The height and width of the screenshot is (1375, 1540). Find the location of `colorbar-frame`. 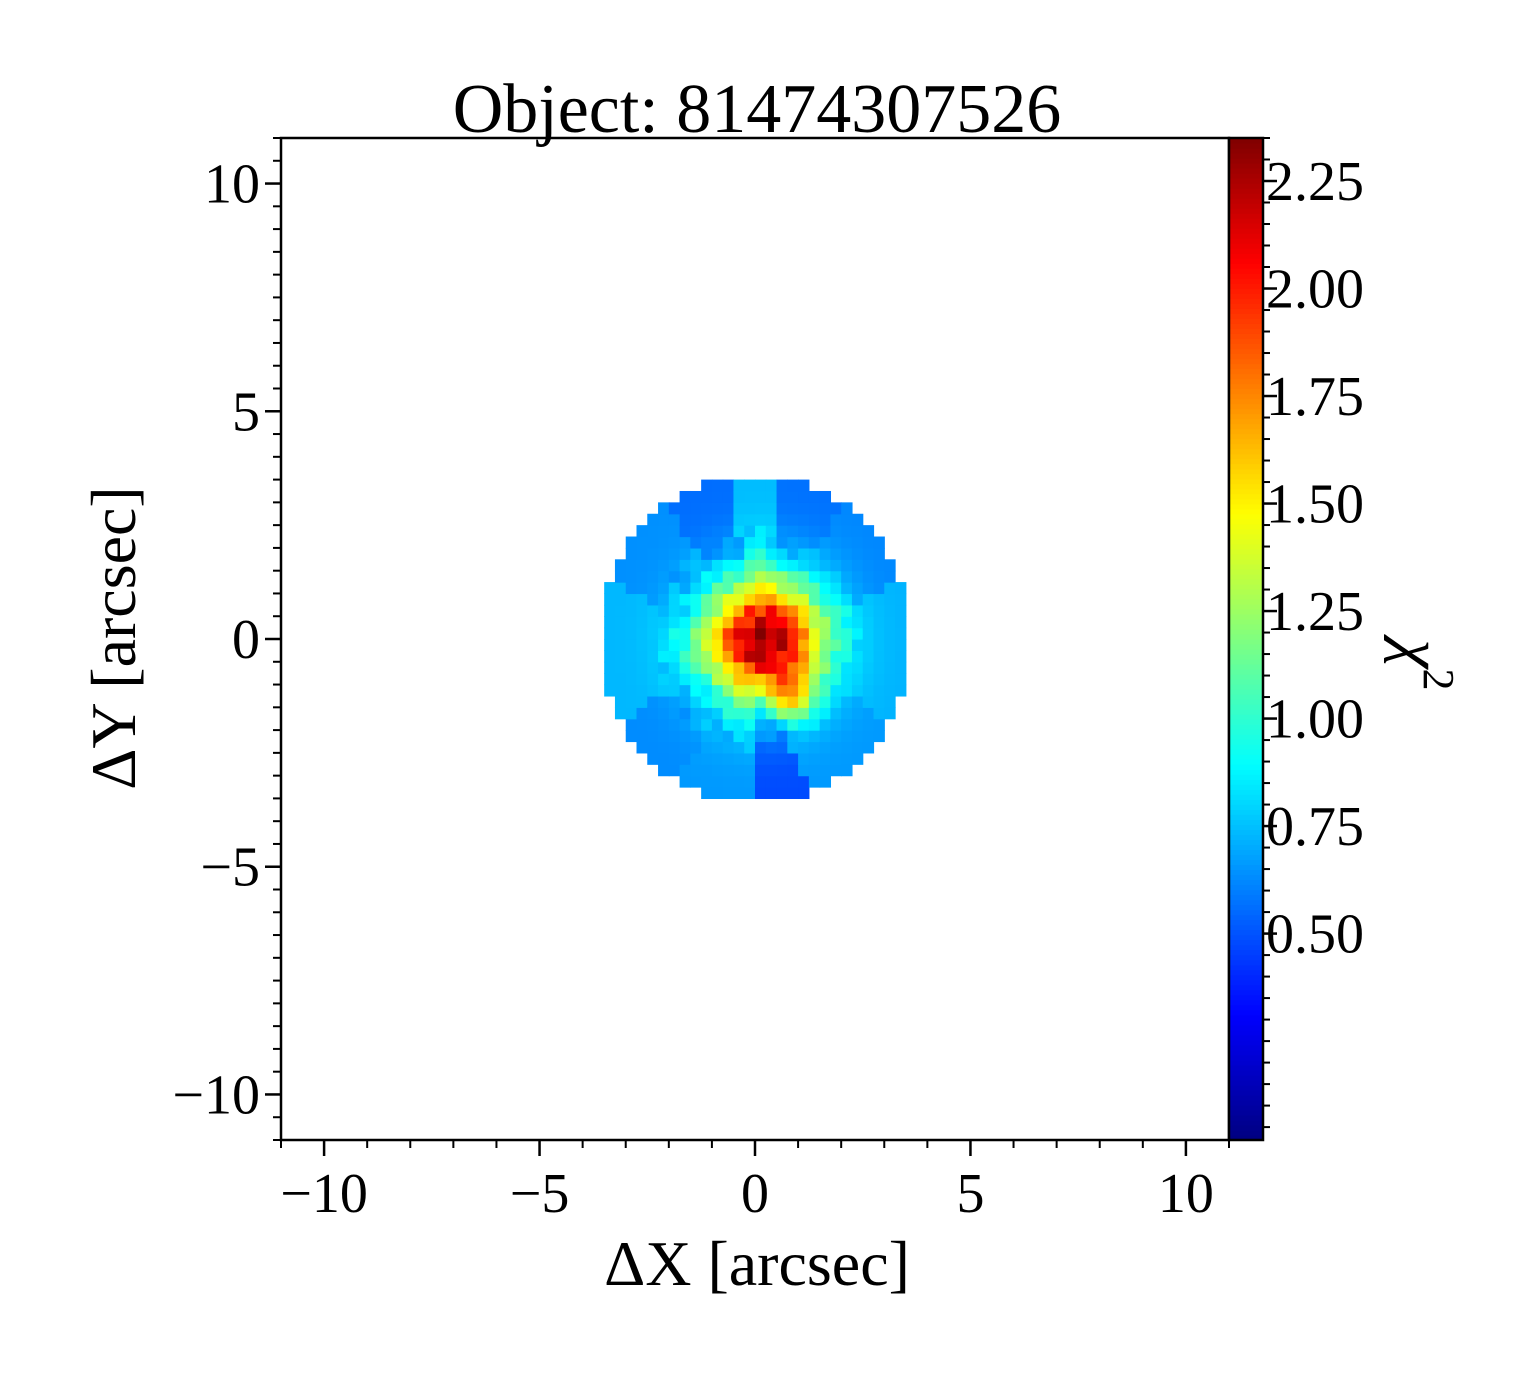

colorbar-frame is located at coordinates (1246, 639).